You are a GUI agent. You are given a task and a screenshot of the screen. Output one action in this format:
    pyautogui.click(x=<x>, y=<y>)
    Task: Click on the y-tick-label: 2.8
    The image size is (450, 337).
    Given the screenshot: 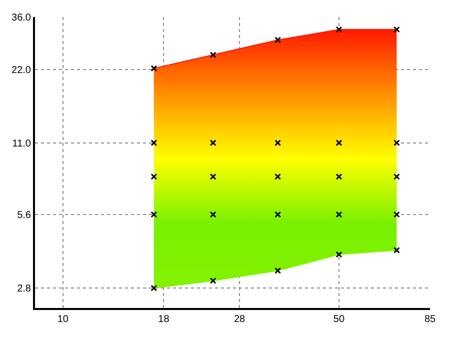 What is the action you would take?
    pyautogui.click(x=24, y=289)
    